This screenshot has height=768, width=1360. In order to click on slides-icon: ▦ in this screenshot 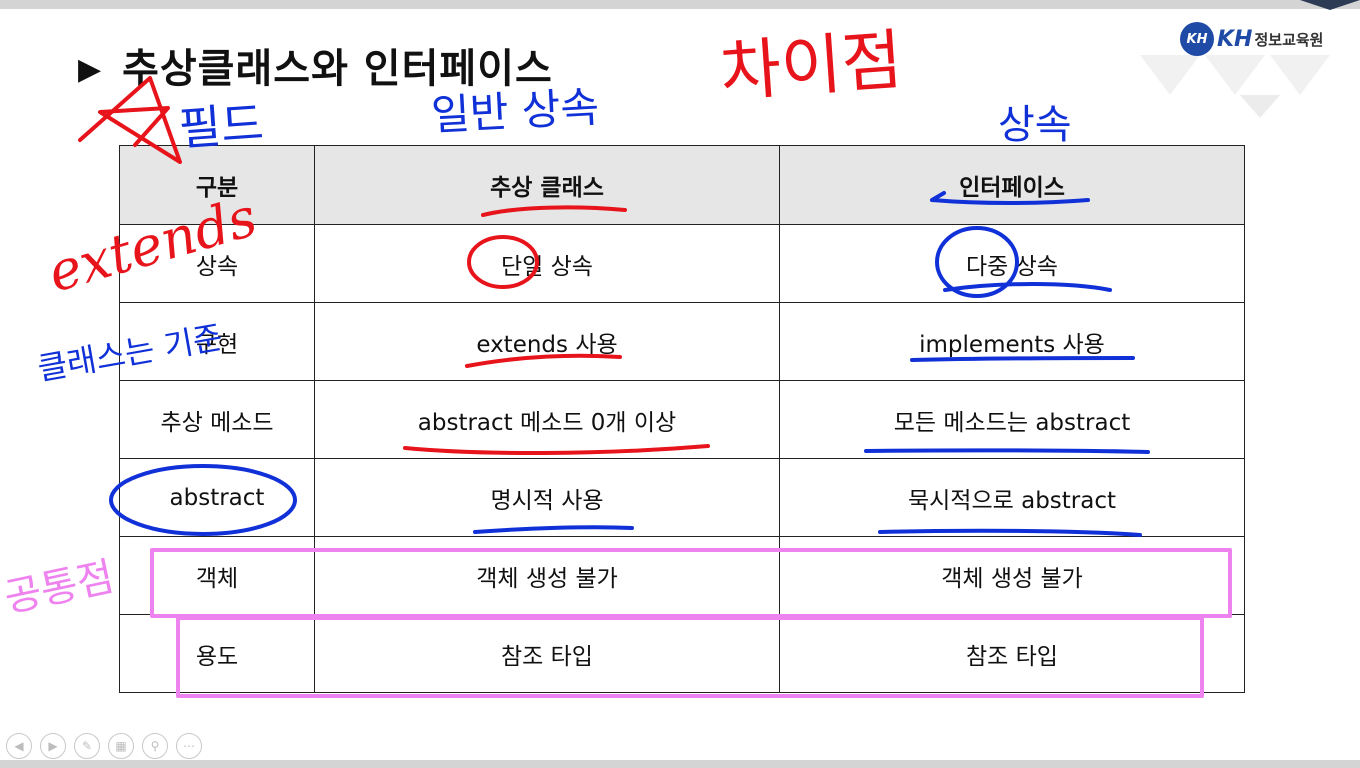, I will do `click(121, 746)`.